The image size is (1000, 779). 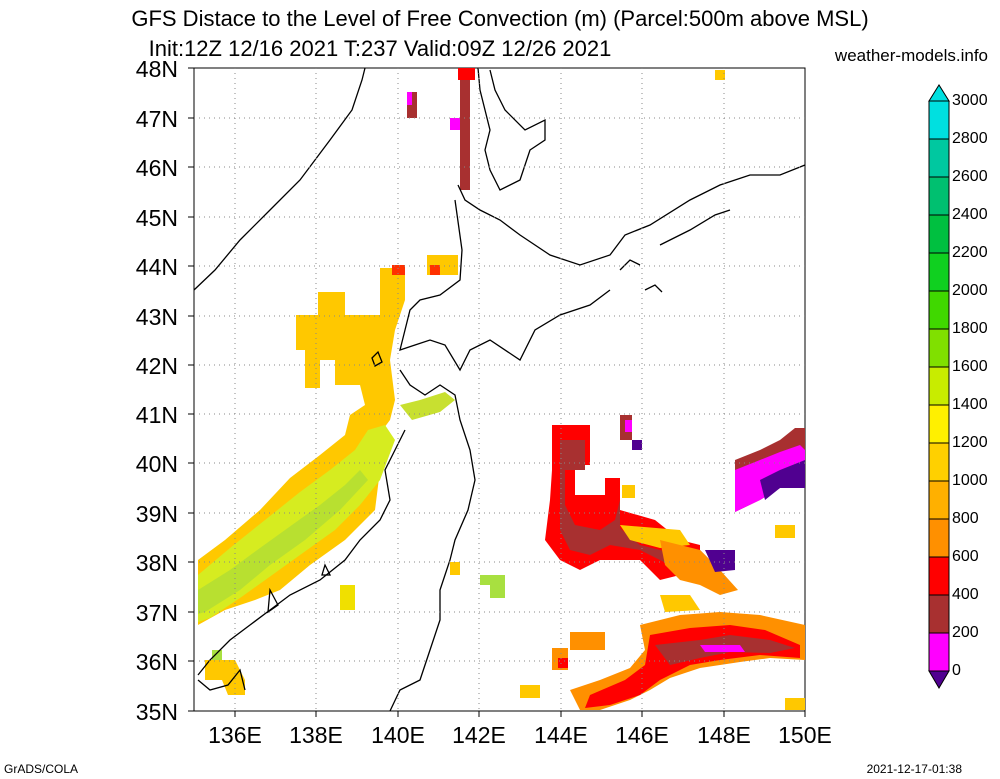 I want to click on colorbar-label: 2800, so click(x=970, y=138).